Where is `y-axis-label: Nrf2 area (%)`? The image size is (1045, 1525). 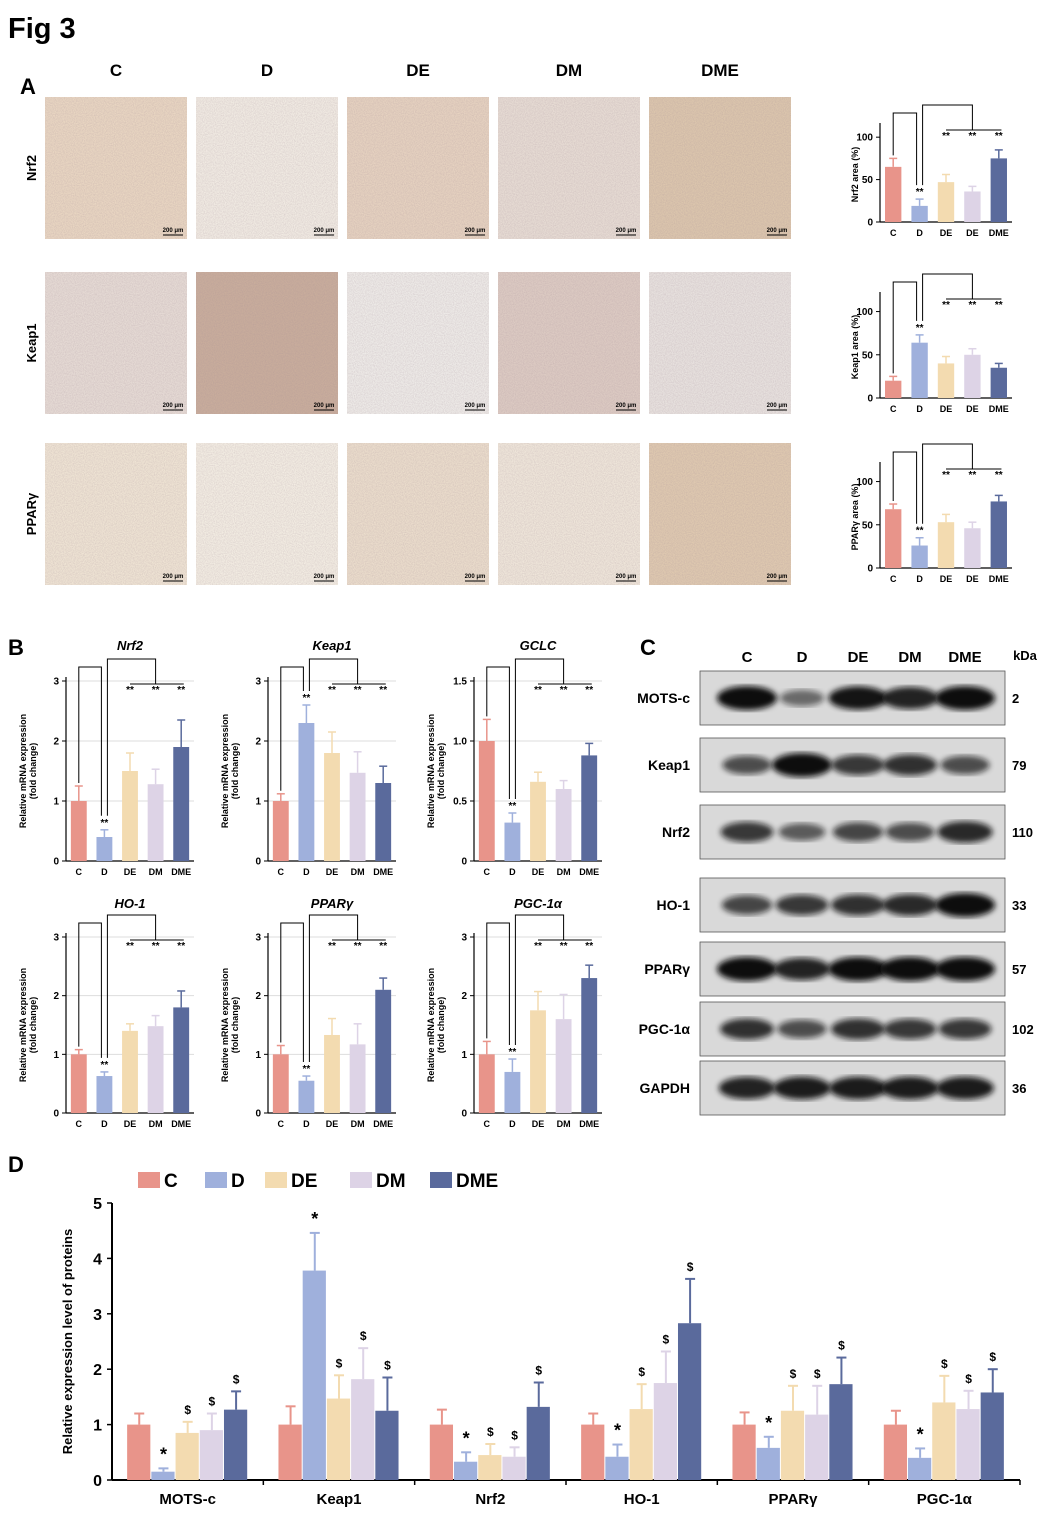 y-axis-label: Nrf2 area (%) is located at coordinates (855, 175).